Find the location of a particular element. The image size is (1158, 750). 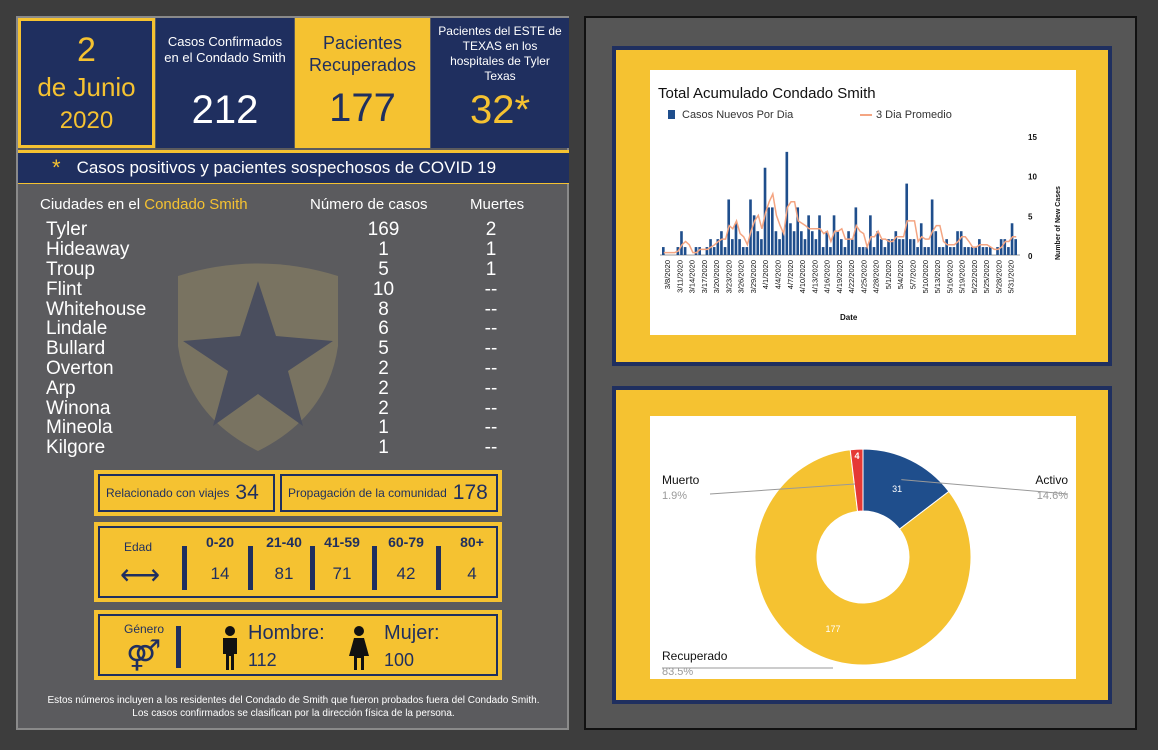

city-cases: 2 is located at coordinates (383, 408).